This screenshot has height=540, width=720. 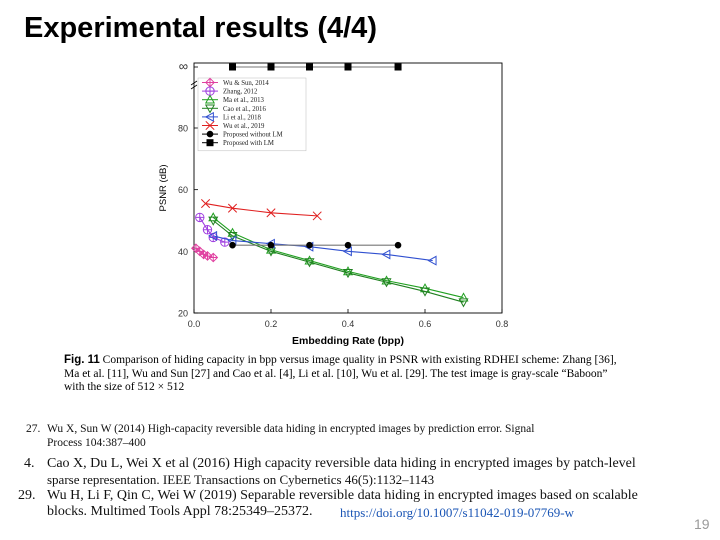 What do you see at coordinates (348, 341) in the screenshot?
I see `x-axis-title: Embedding Rate (bpp)` at bounding box center [348, 341].